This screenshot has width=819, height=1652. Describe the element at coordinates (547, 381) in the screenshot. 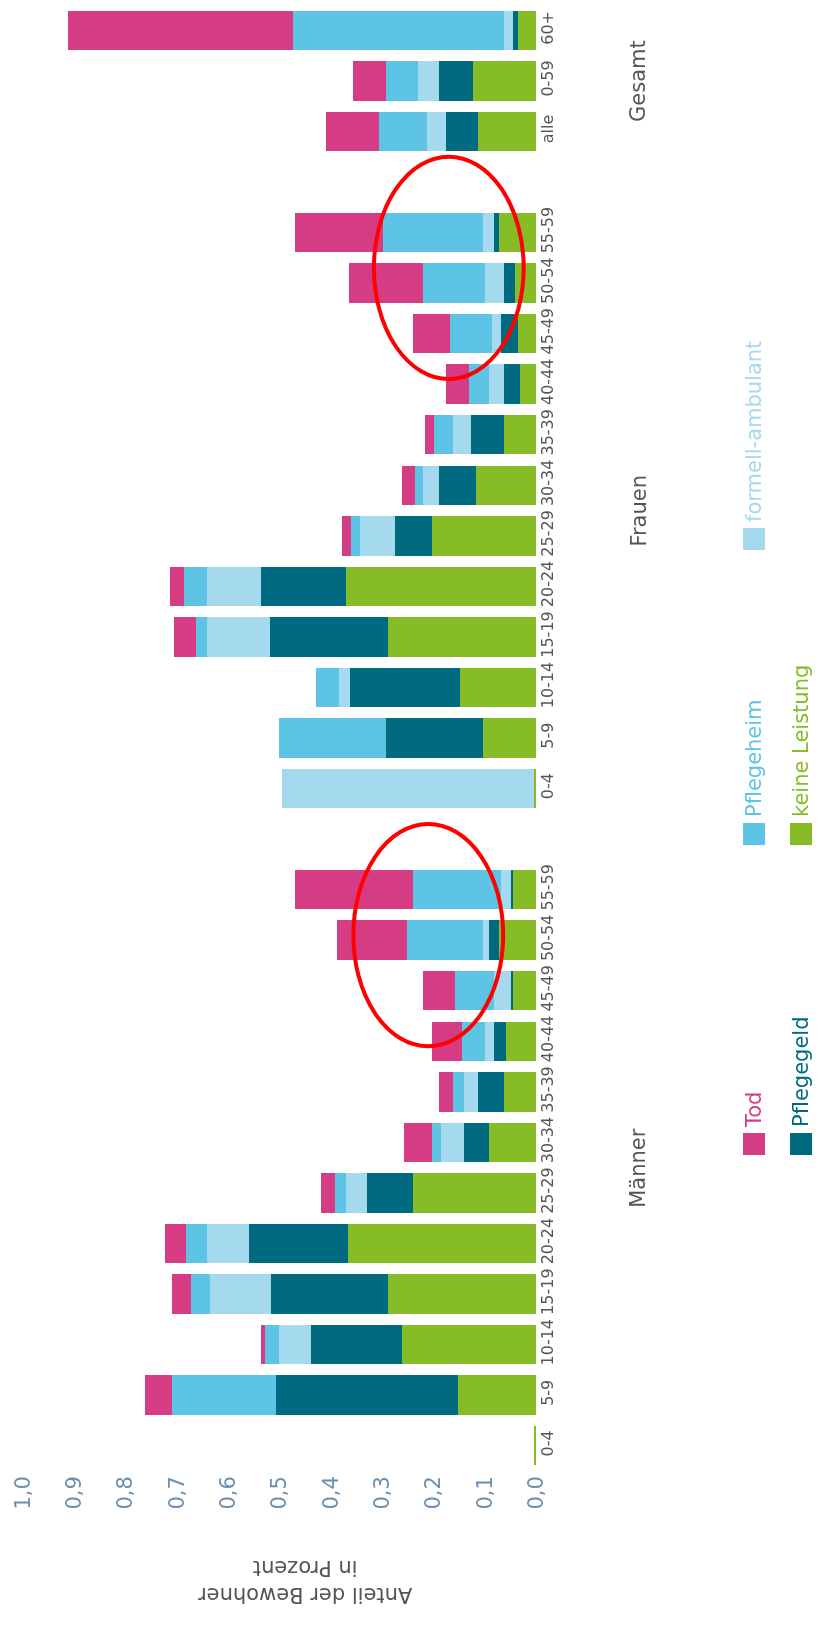

I see `y-tick-label: 40-44` at that location.